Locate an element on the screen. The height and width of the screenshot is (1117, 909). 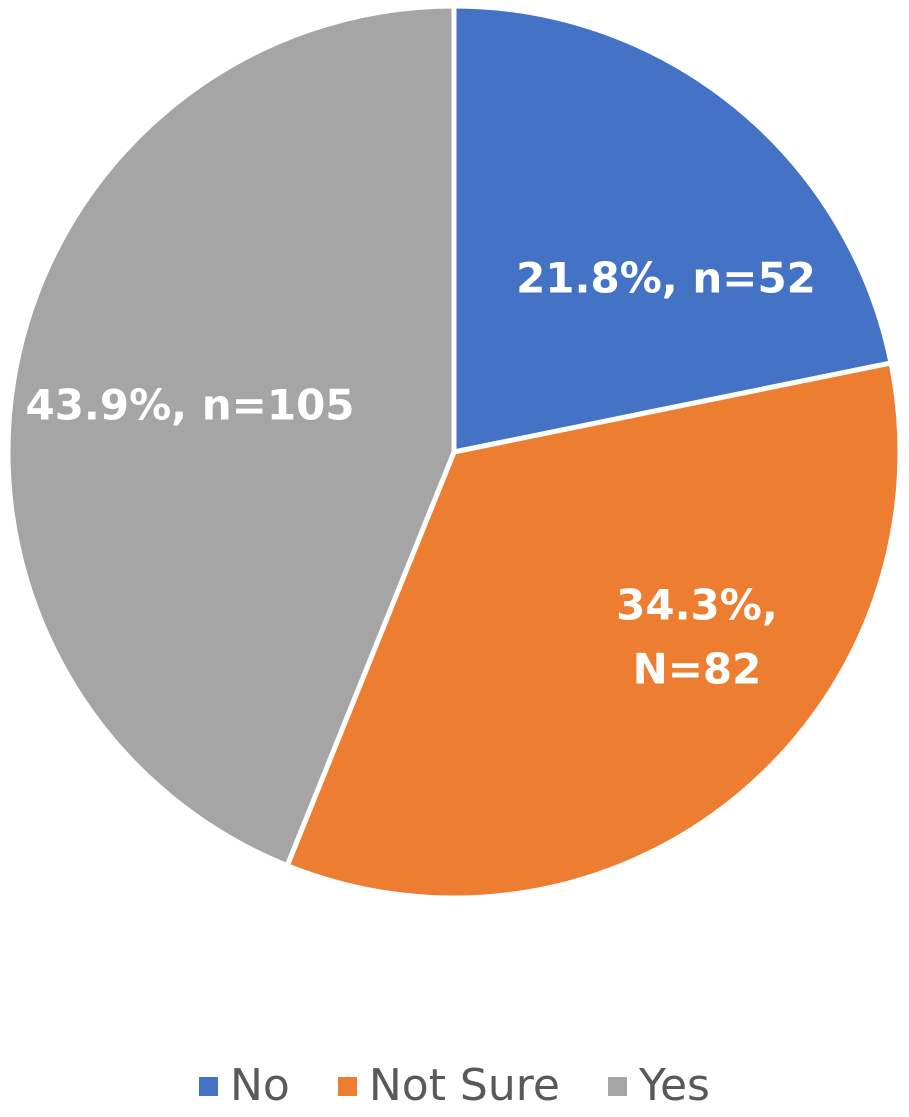
legend-item-not-sure: Not Sure is located at coordinates (448, 1085).